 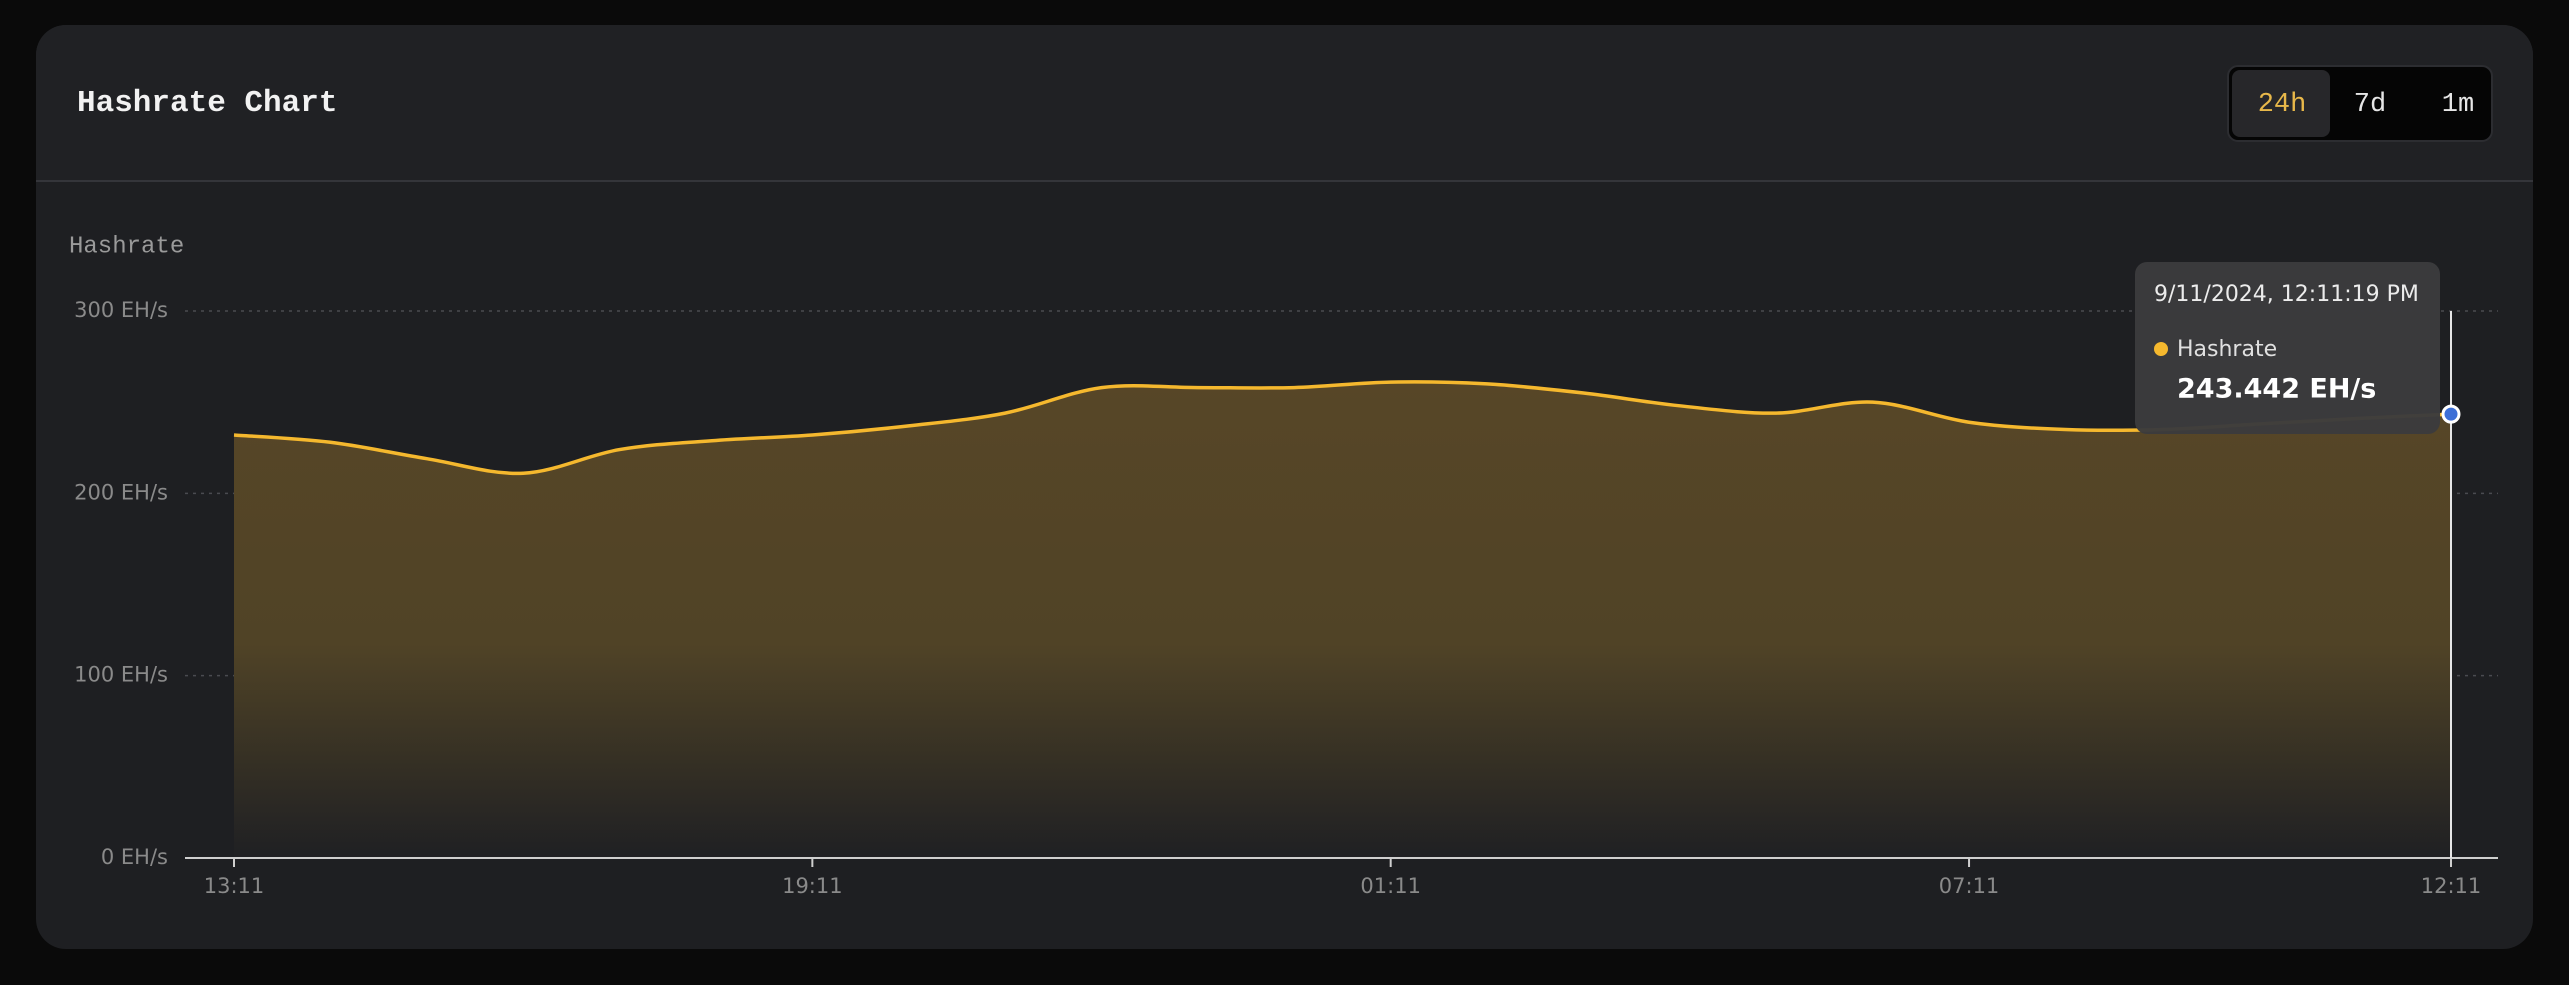 I want to click on tooltip-swatch, so click(x=2161, y=349).